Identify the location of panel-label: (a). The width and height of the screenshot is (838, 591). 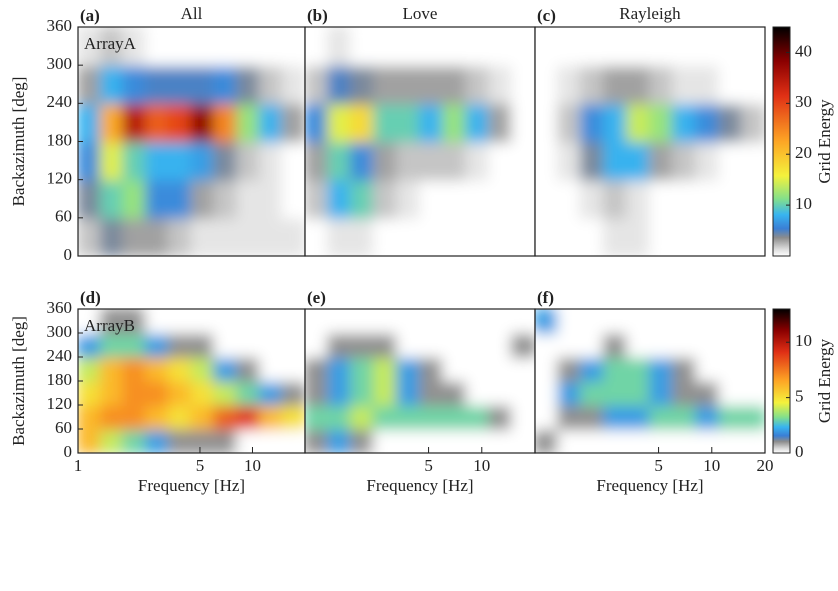
(90, 15).